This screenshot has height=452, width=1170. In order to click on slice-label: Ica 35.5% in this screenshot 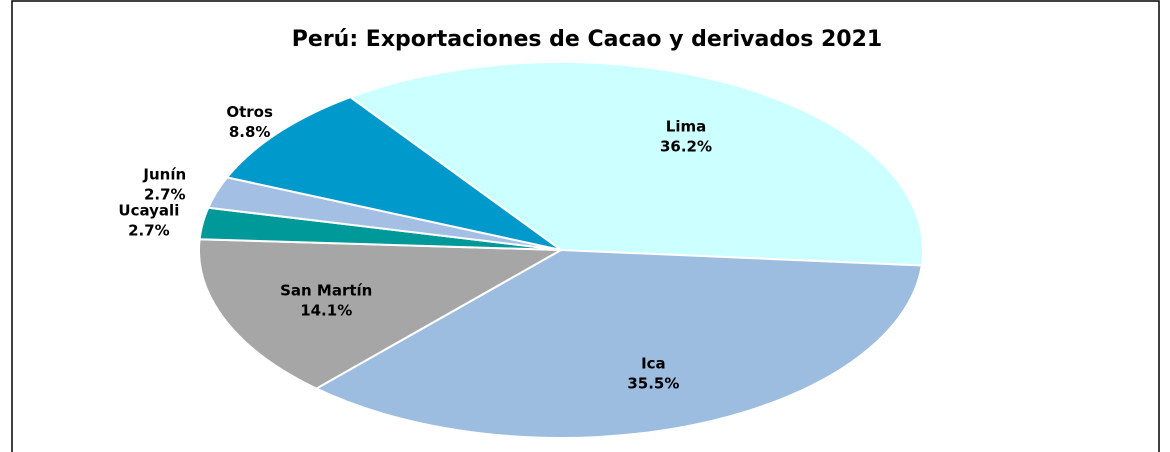, I will do `click(653, 374)`.